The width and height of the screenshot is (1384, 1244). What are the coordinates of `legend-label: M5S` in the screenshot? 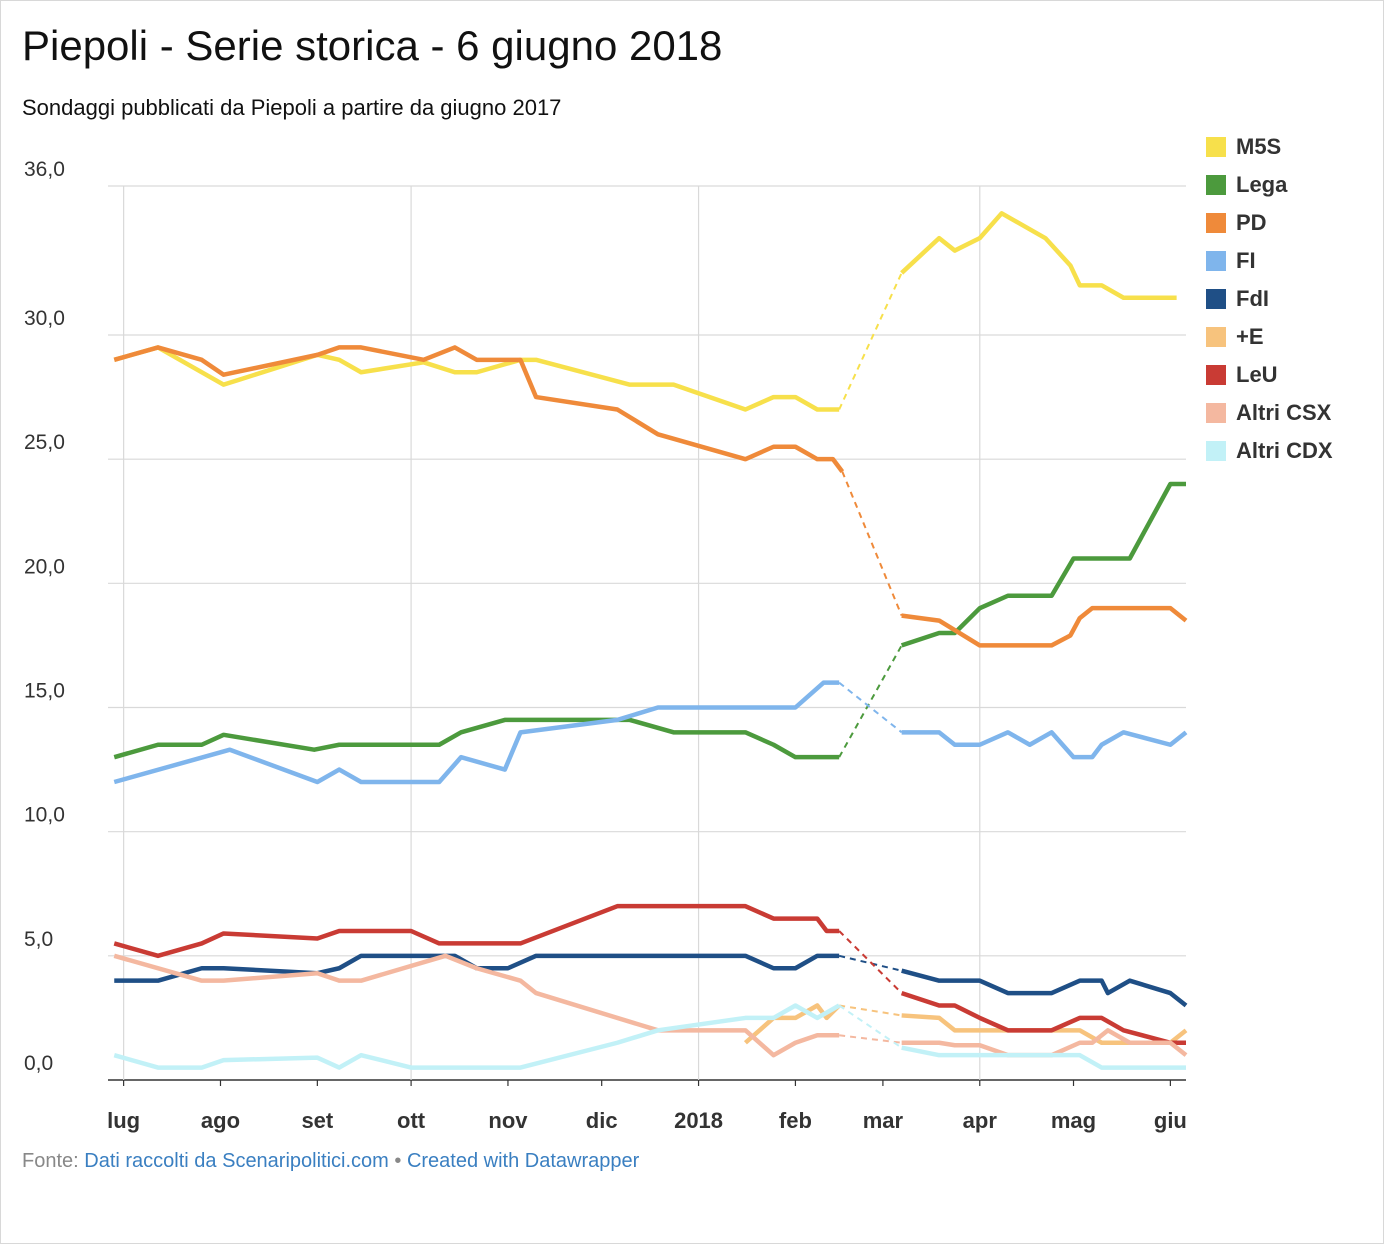 It's located at (1259, 146).